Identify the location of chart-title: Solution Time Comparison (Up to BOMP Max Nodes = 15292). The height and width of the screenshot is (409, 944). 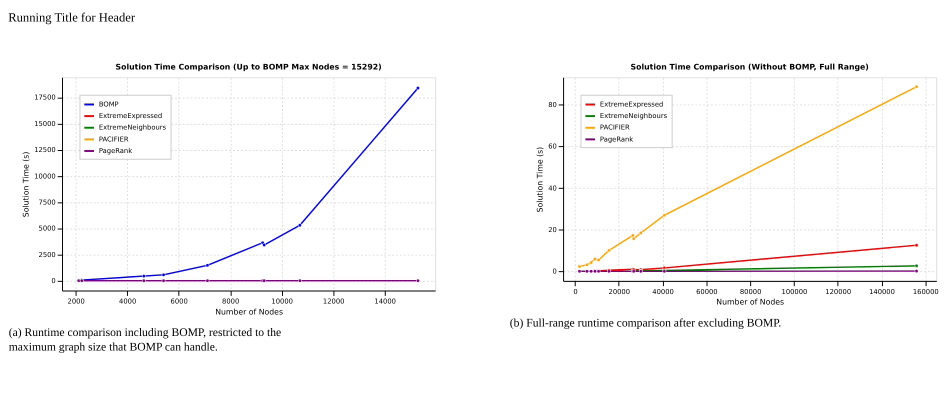
(249, 67).